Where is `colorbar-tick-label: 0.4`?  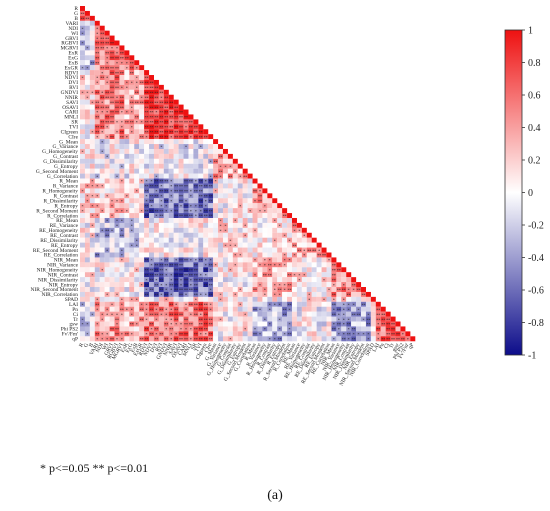
colorbar-tick-label: 0.4 is located at coordinates (534, 128).